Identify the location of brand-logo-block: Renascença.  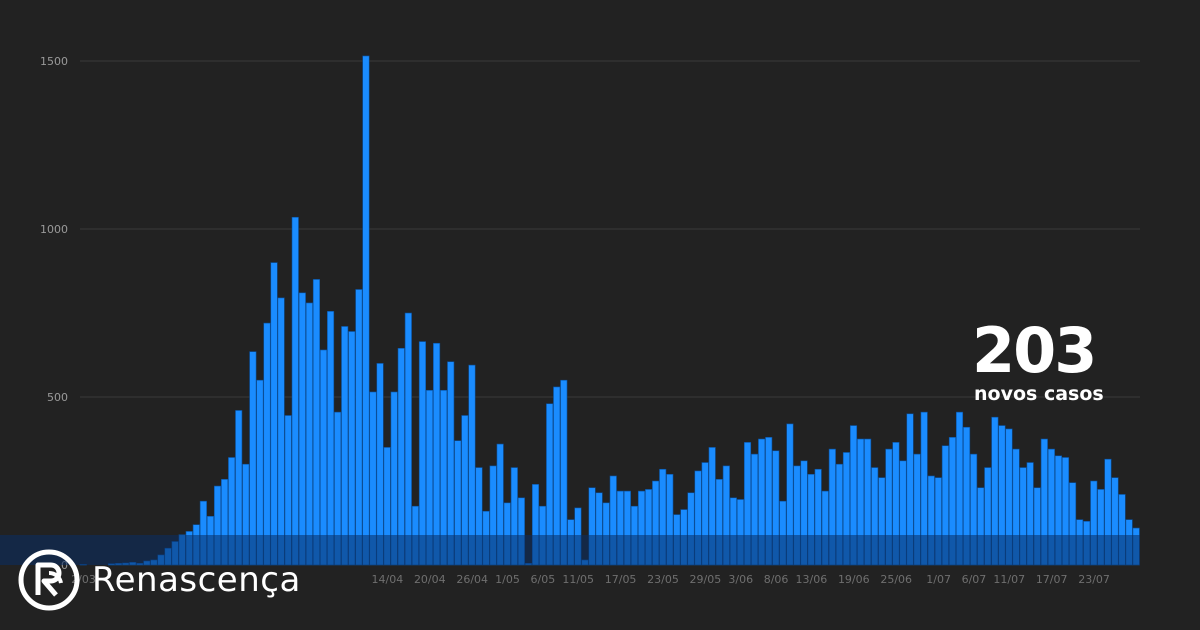
(159, 580).